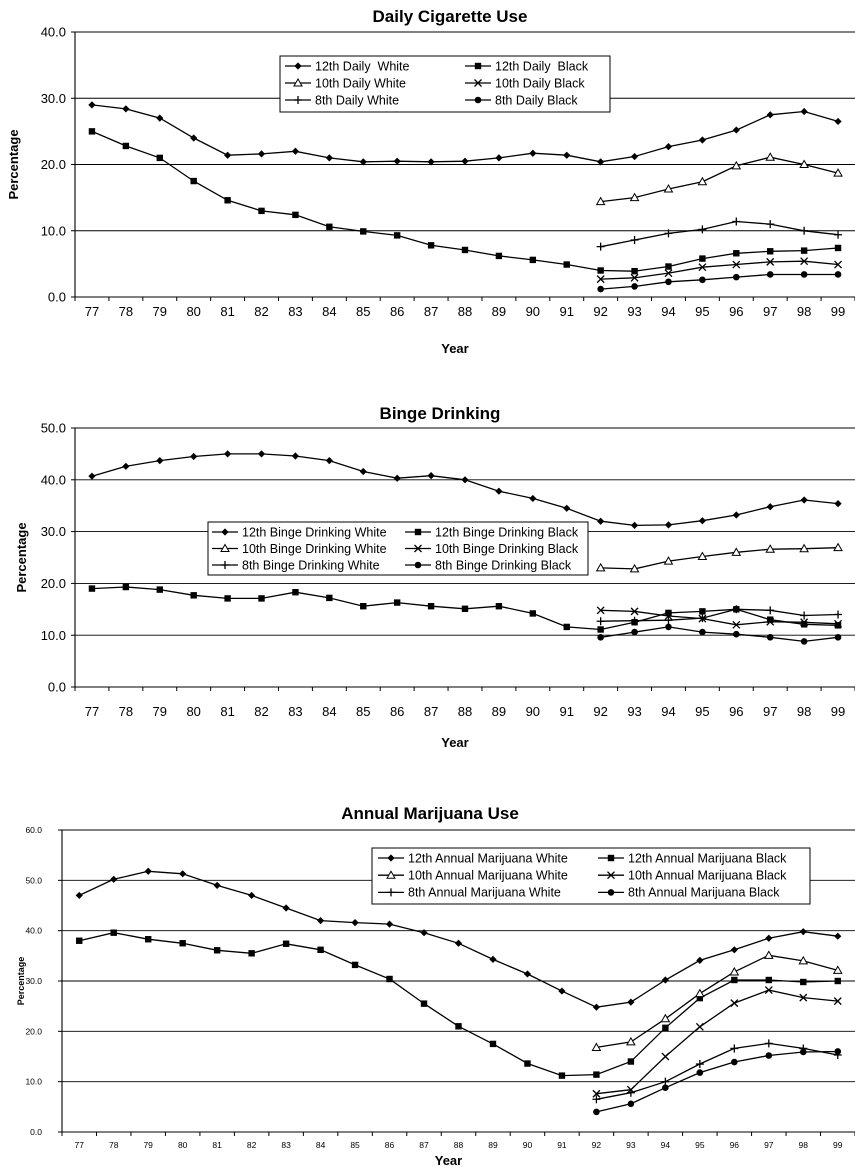  Describe the element at coordinates (634, 311) in the screenshot. I see `x-tick-label: 93` at that location.